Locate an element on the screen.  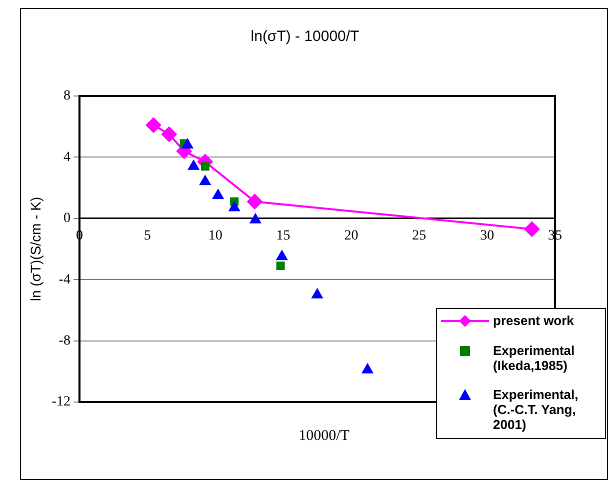
legend-label: Experimental (Ikeda,1985) is located at coordinates (534, 358).